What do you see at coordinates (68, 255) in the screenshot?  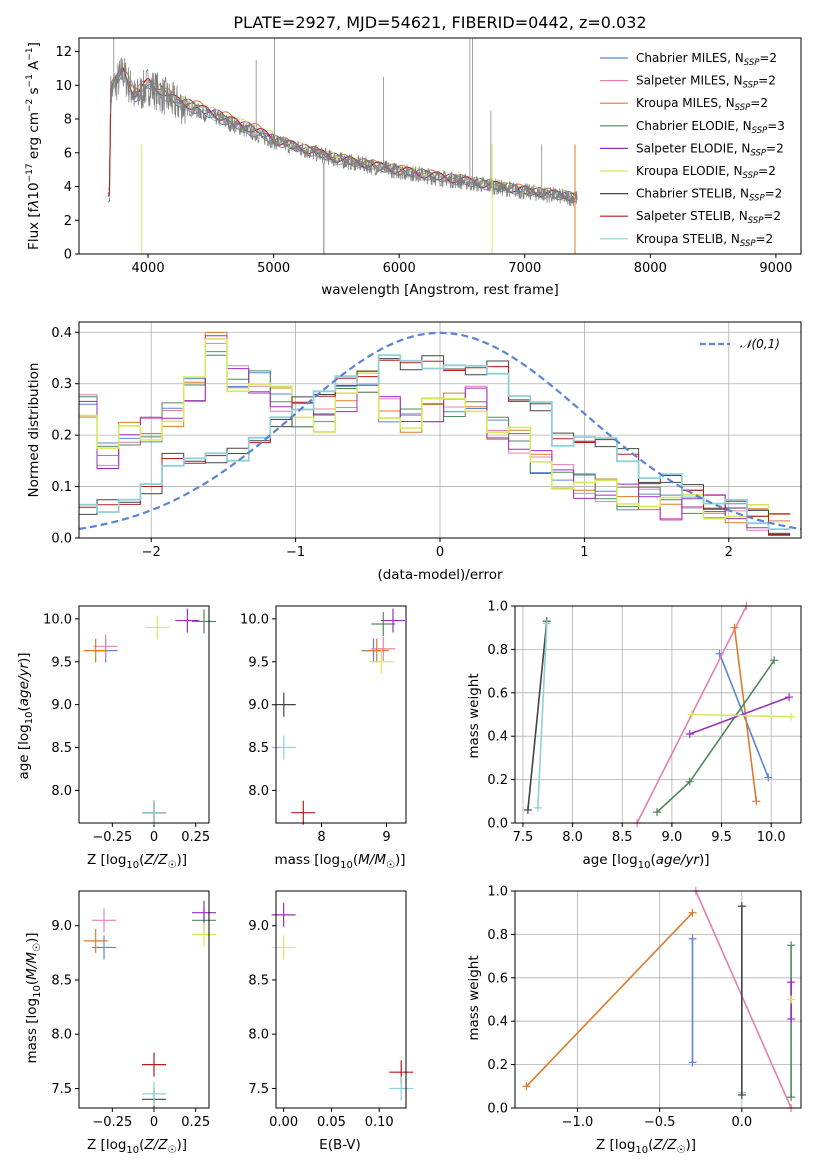 I see `y-tick-label: 0` at bounding box center [68, 255].